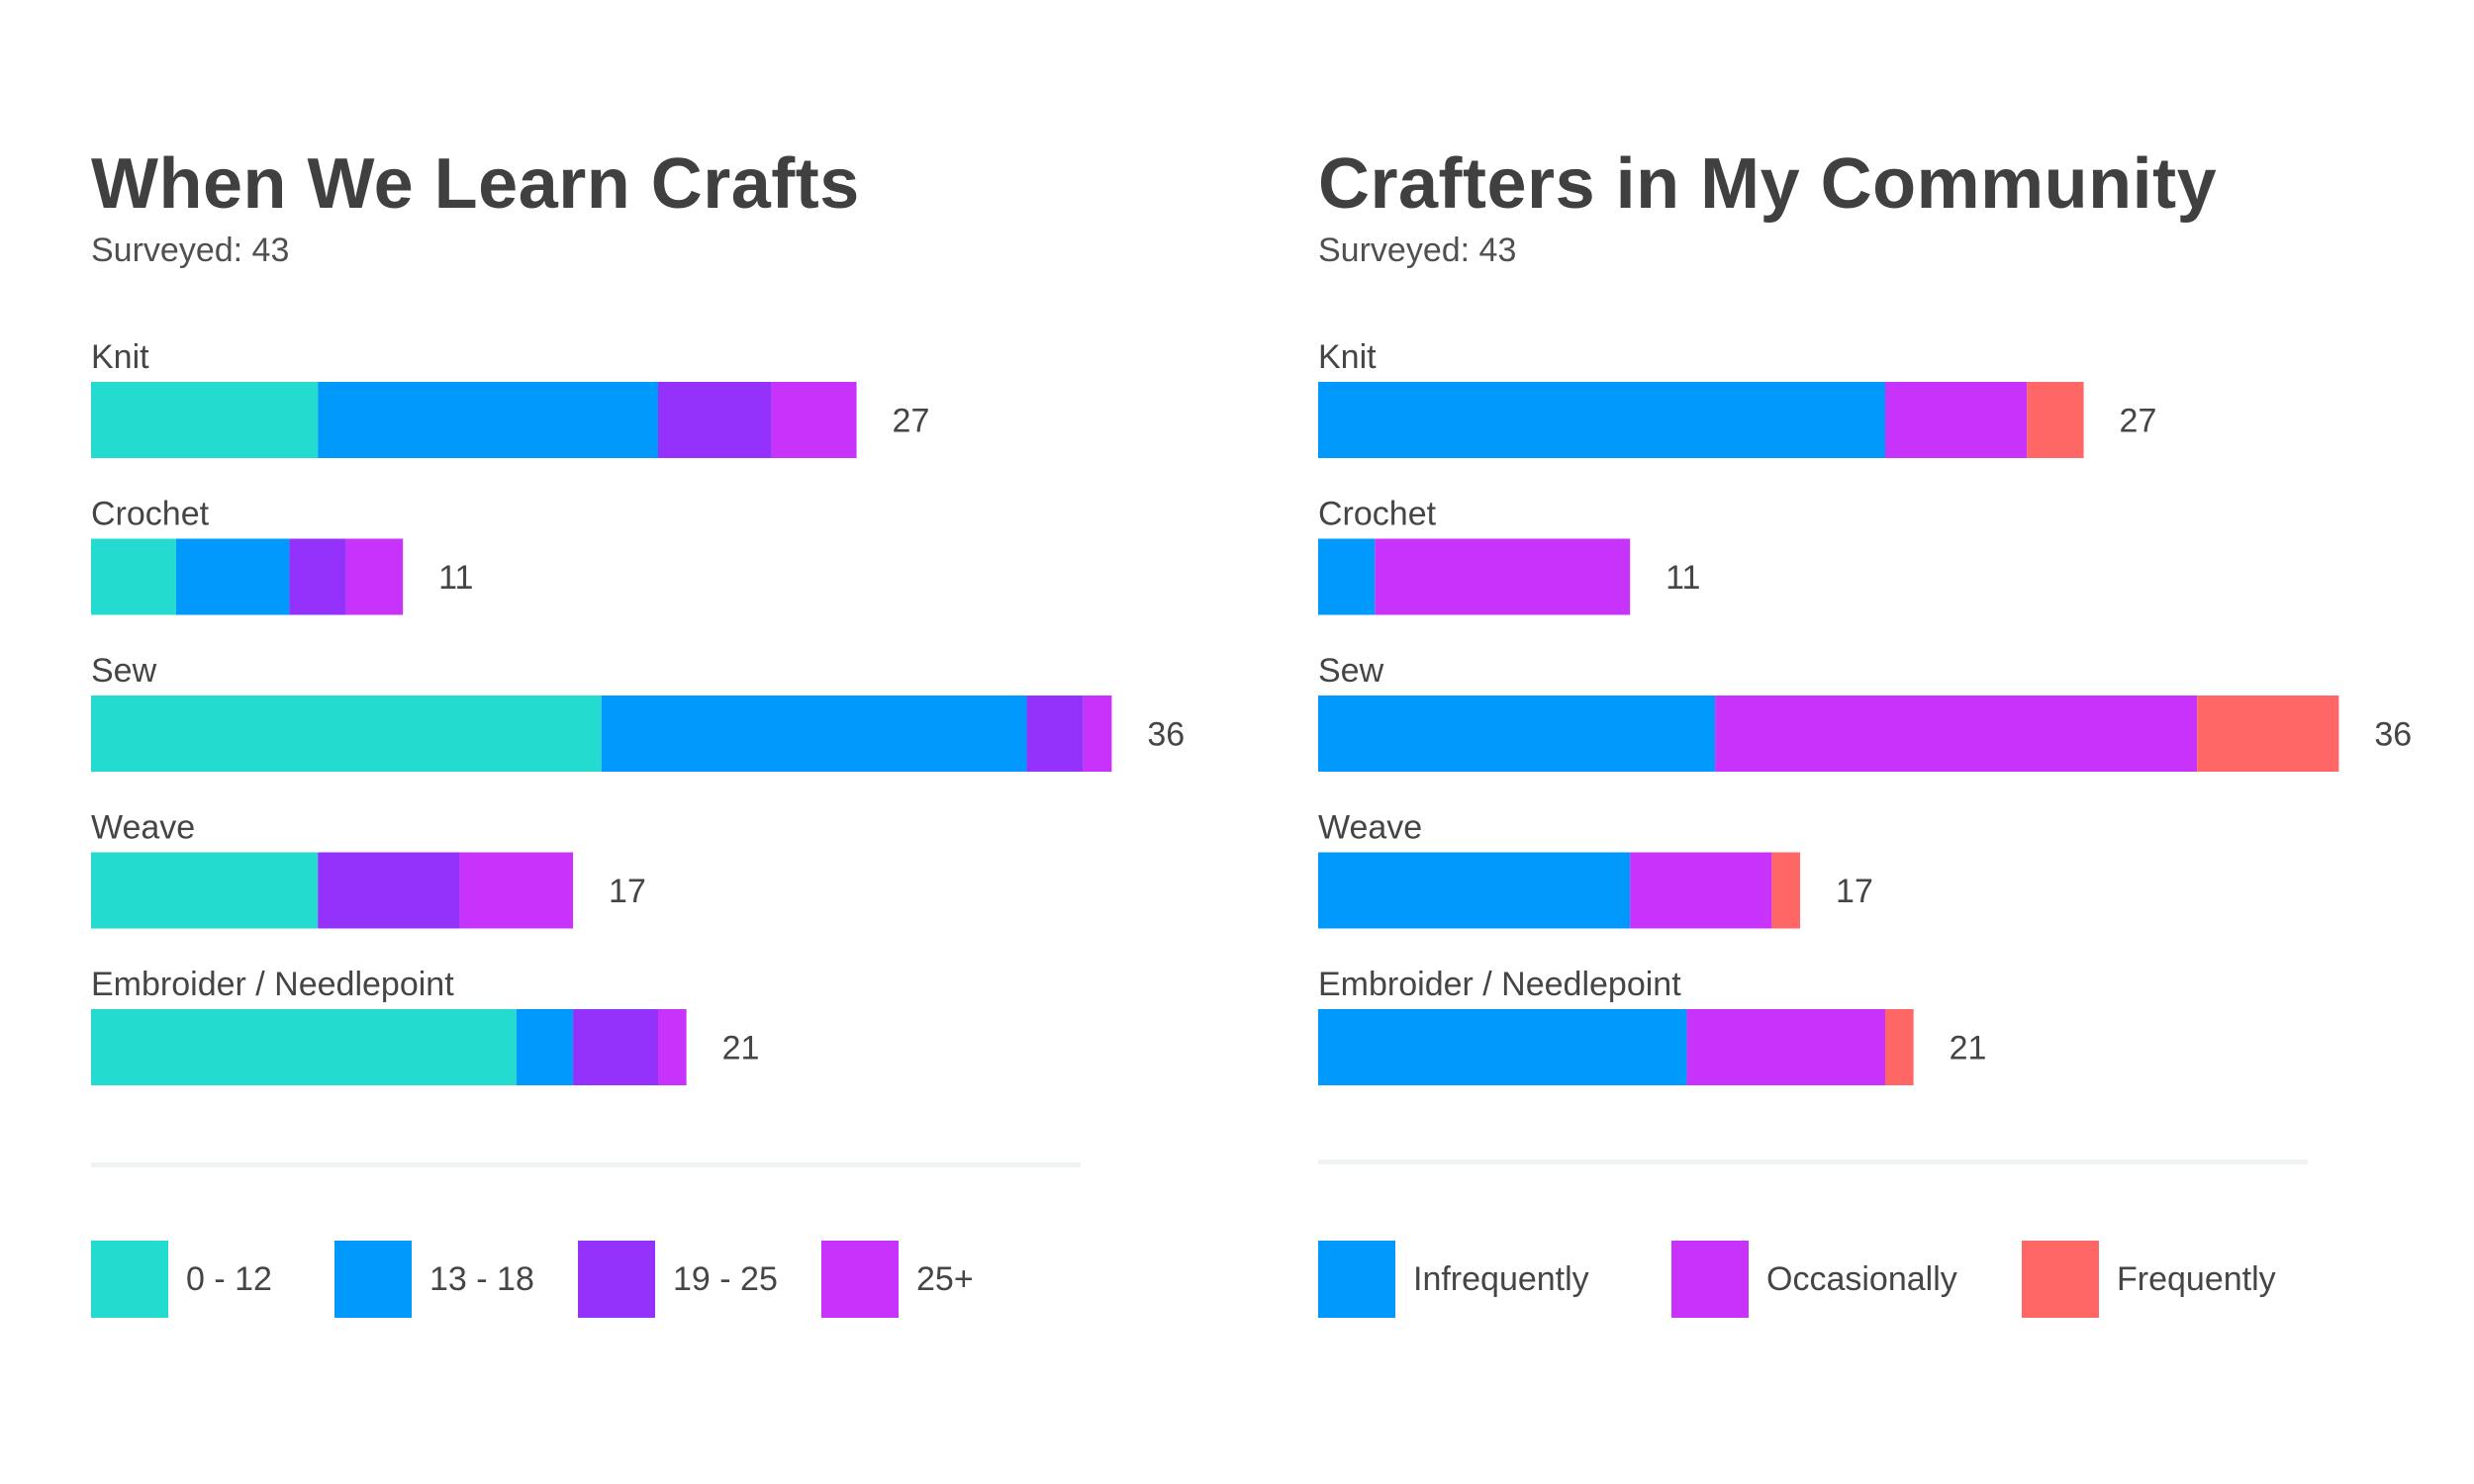 The image size is (2474, 1484). Describe the element at coordinates (1503, 576) in the screenshot. I see `bar-segment-crochet-occasionally` at that location.